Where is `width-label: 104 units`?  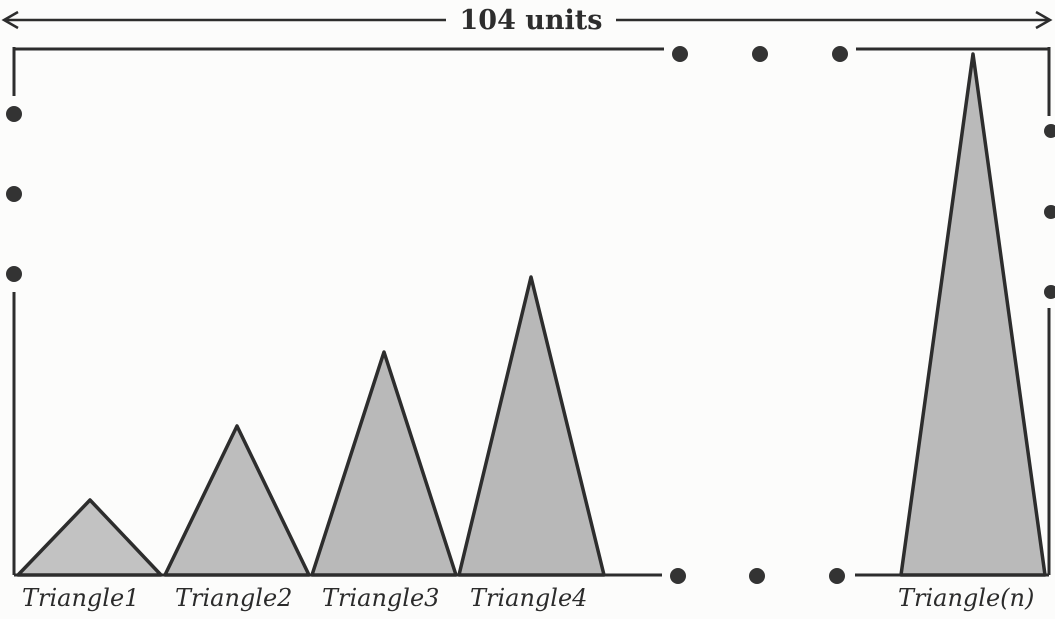 width-label: 104 units is located at coordinates (531, 21).